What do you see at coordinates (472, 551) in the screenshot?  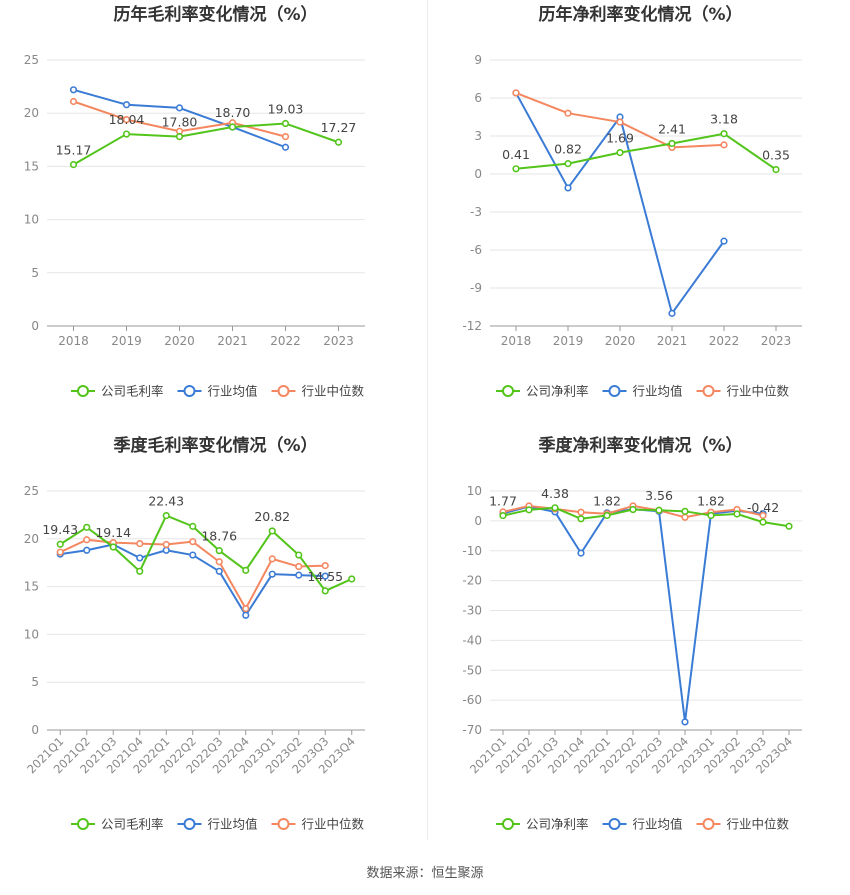 I see `y-tick-label: -10` at bounding box center [472, 551].